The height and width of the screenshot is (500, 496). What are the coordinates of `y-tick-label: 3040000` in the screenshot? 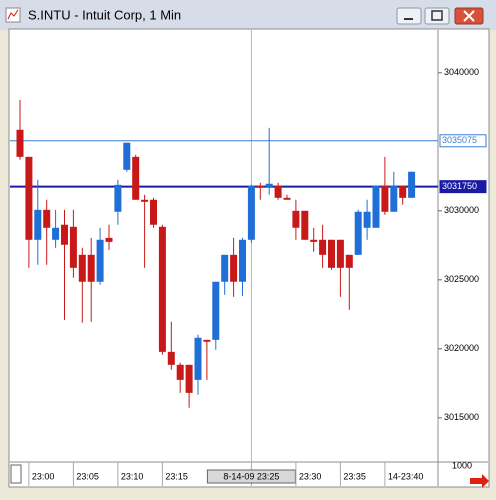 It's located at (461, 72).